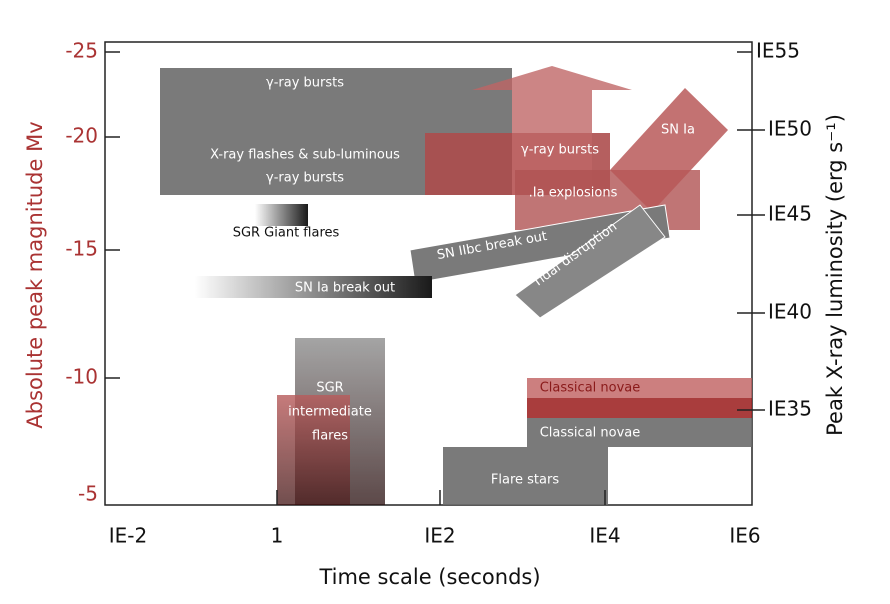  I want to click on x-tick: IE2, so click(439, 536).